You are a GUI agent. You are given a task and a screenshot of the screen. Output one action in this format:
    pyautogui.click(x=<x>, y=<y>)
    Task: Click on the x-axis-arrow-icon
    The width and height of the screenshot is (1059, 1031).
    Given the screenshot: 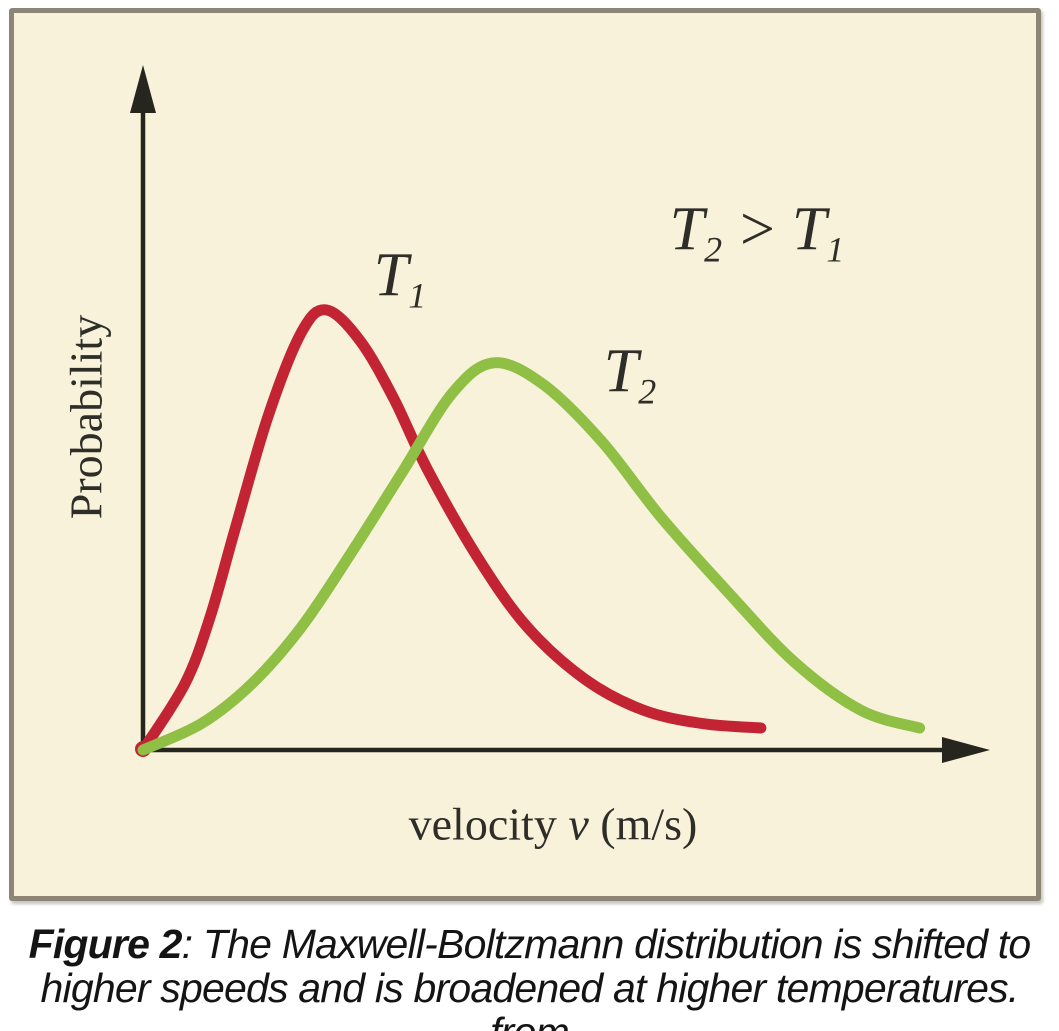 What is the action you would take?
    pyautogui.click(x=966, y=750)
    